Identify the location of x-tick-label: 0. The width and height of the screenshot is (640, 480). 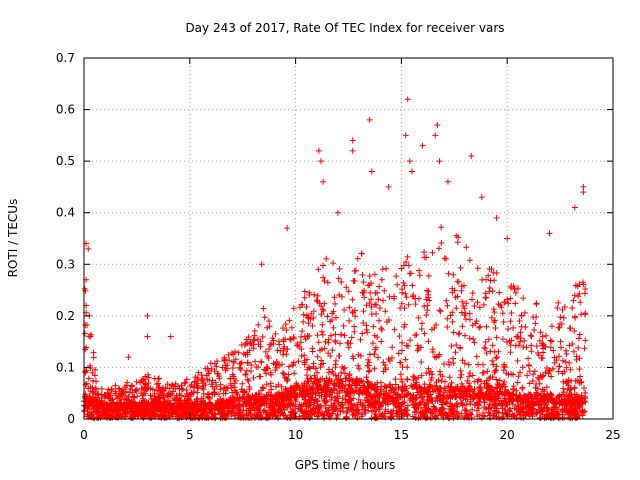
(84, 435).